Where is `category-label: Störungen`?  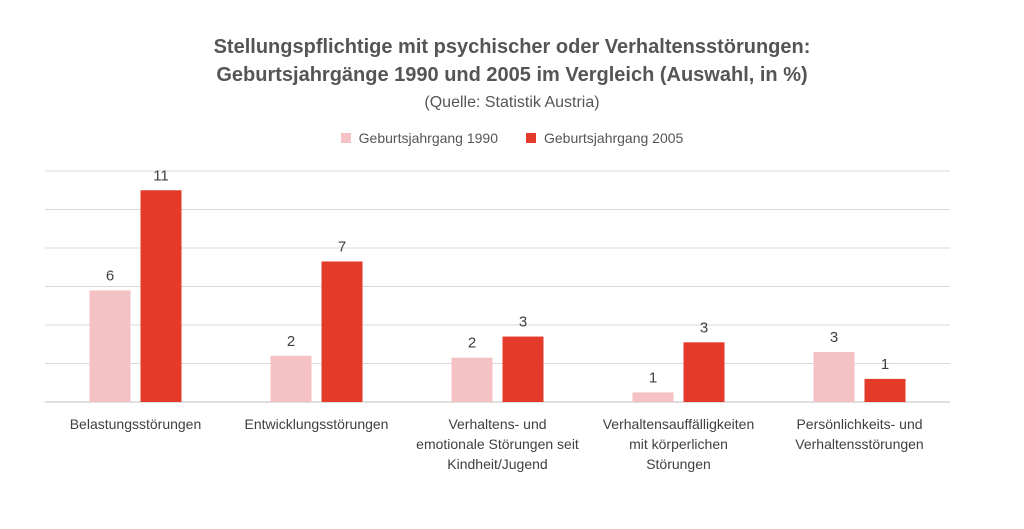
category-label: Störungen is located at coordinates (678, 464).